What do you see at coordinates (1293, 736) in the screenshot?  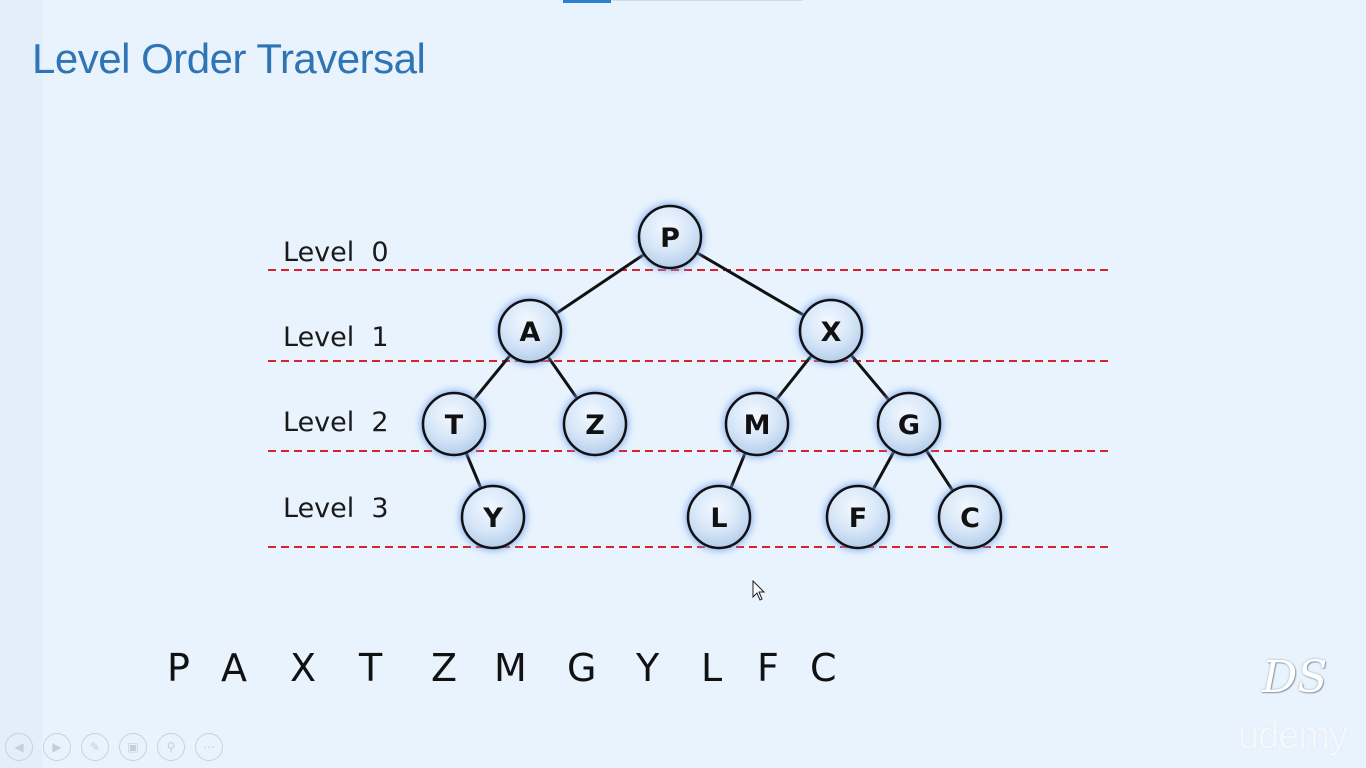 I see `udemy-watermark: udemy` at bounding box center [1293, 736].